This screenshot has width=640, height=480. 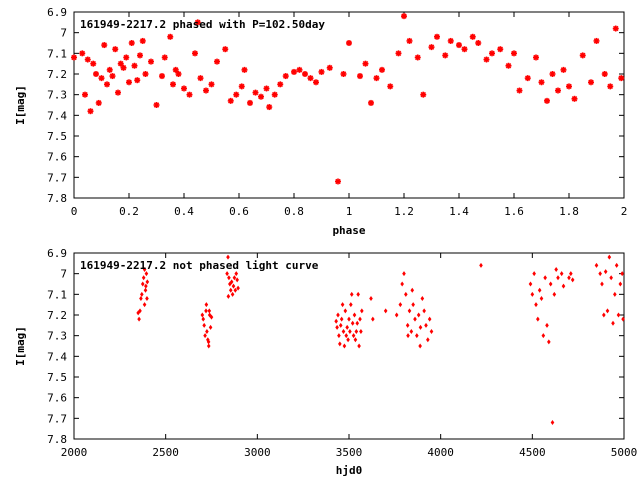 I want to click on y-tick-label: 7.5, so click(x=57, y=377).